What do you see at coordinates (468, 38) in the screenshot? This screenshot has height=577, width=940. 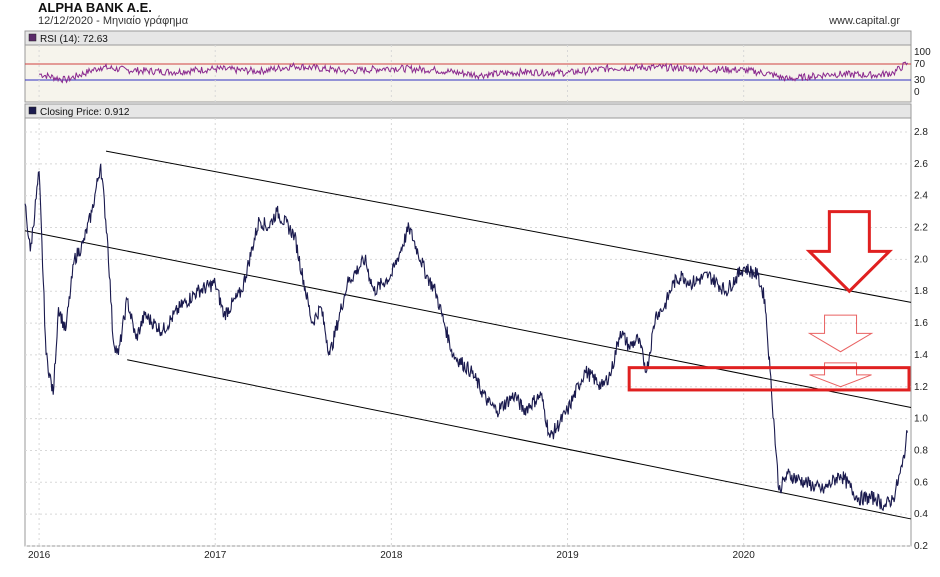 I see `rsi-panel-header` at bounding box center [468, 38].